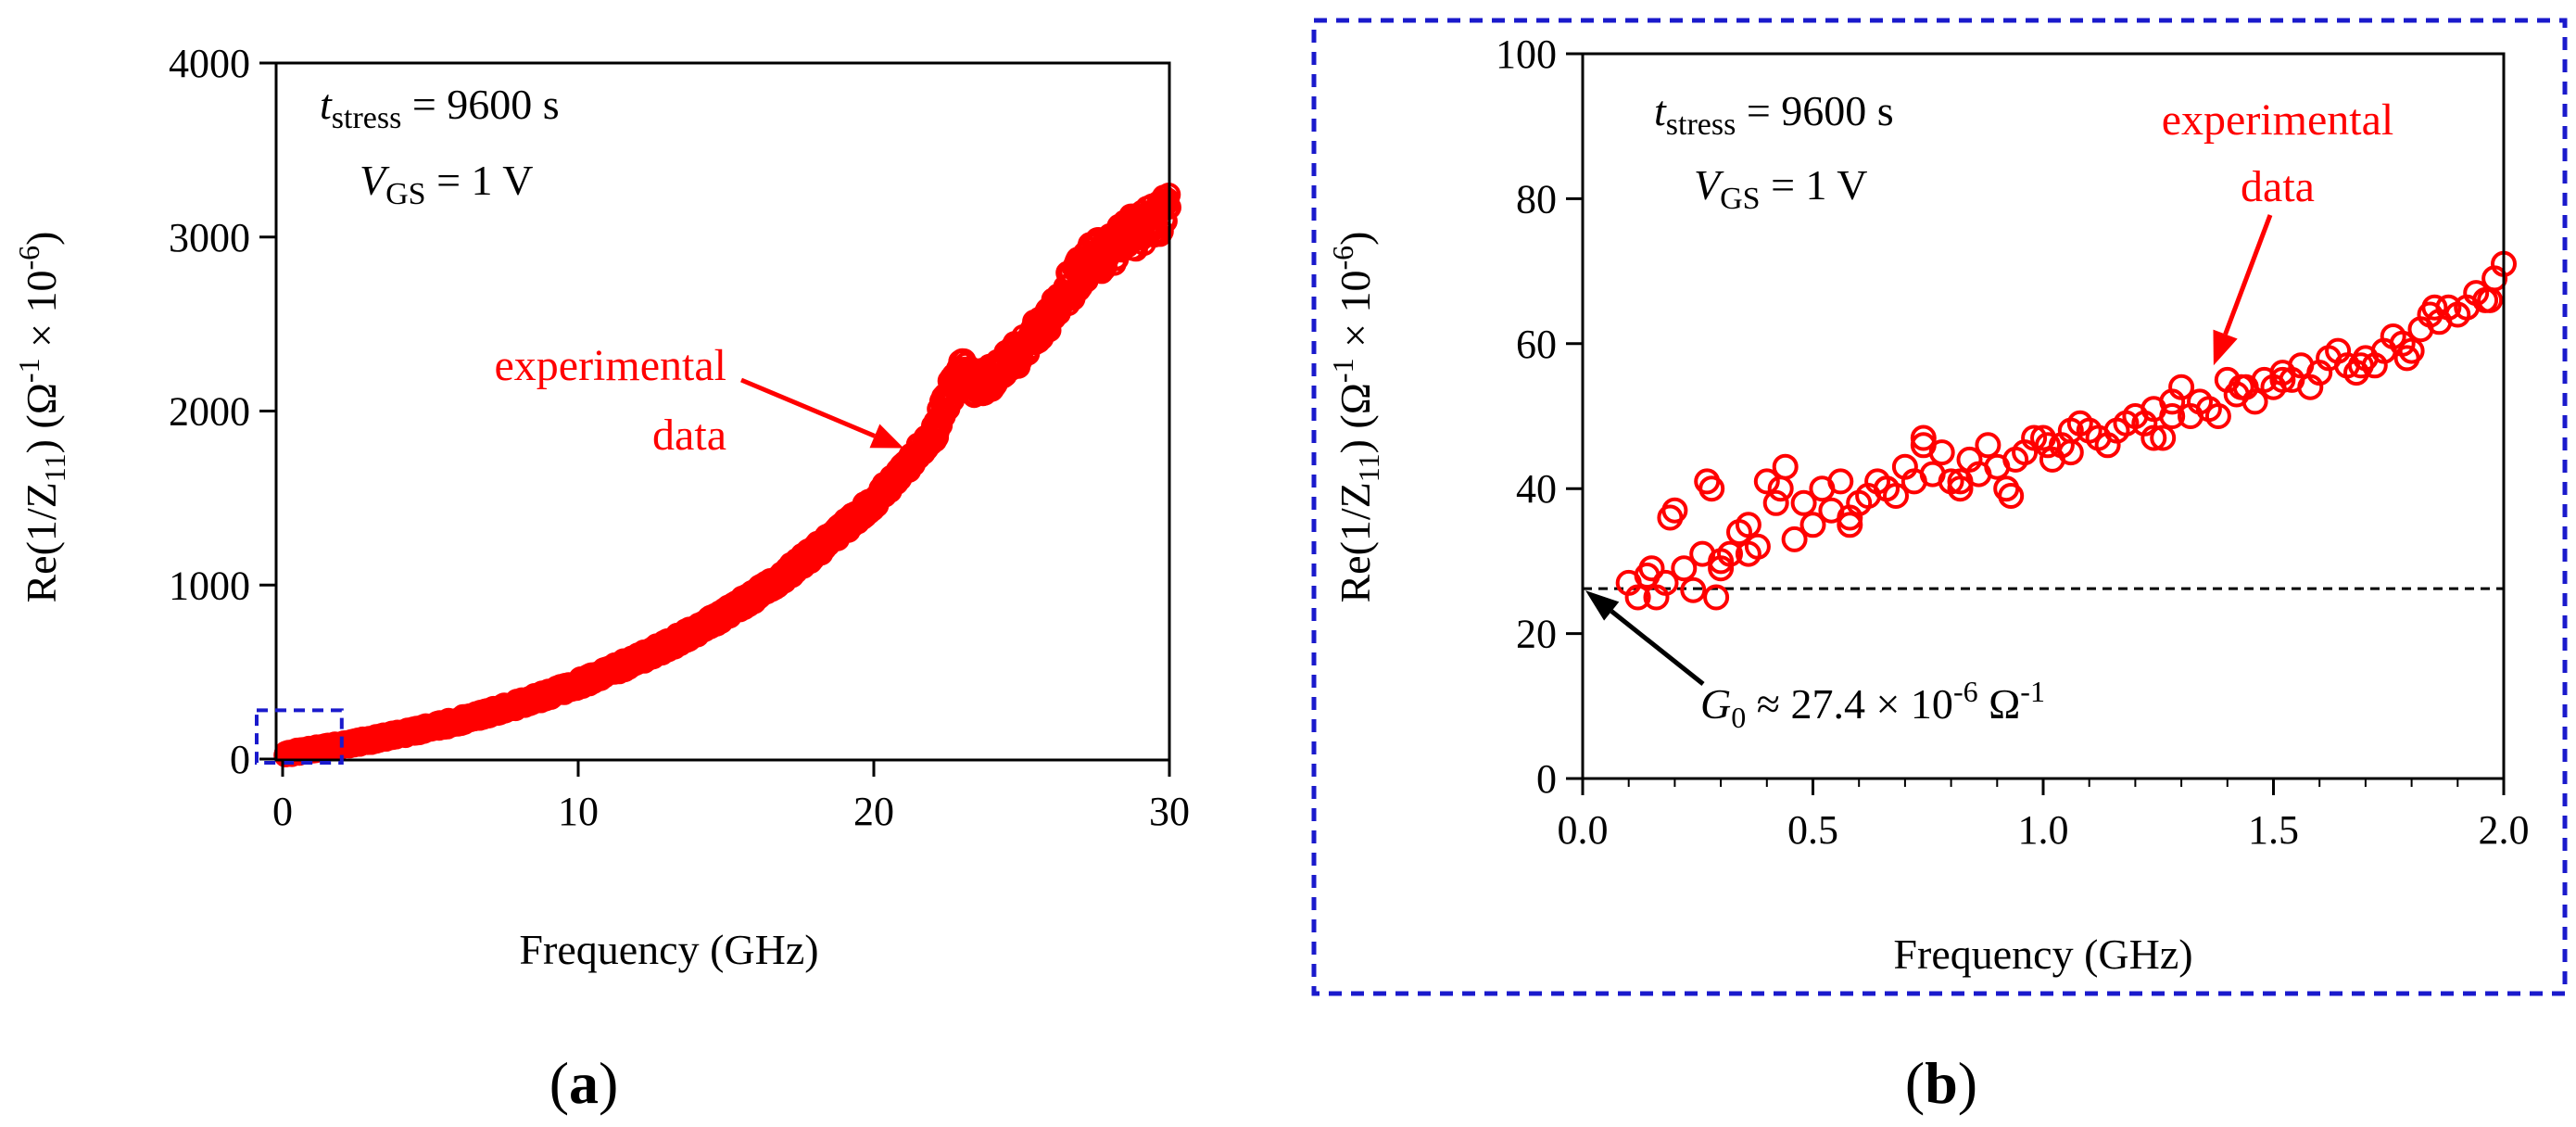 The width and height of the screenshot is (2576, 1127). What do you see at coordinates (1657, 647) in the screenshot?
I see `panel-b-g0-arrow` at bounding box center [1657, 647].